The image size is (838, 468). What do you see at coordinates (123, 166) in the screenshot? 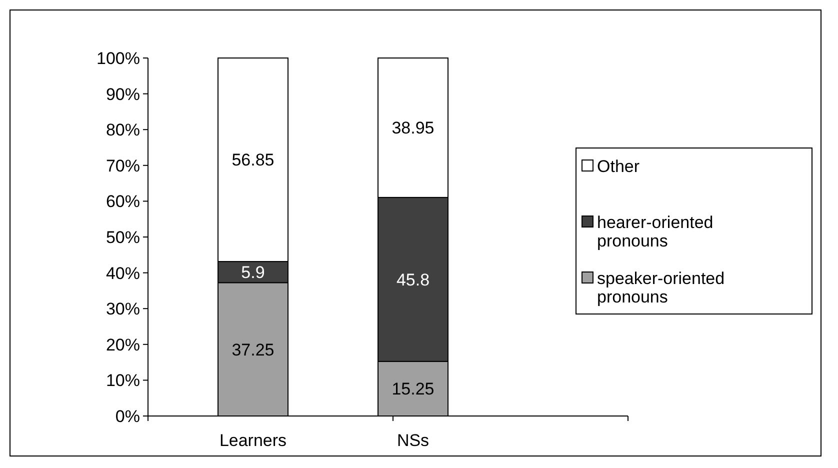
I see `y-tick-label: 70%` at bounding box center [123, 166].